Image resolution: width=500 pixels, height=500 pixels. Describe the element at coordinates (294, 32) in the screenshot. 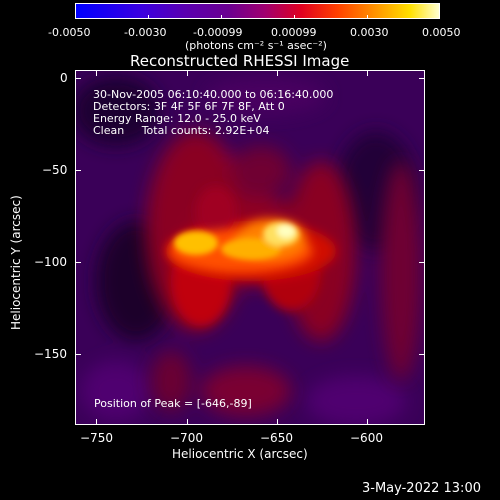

I see `colorbar-tick-label: 0.00099` at that location.